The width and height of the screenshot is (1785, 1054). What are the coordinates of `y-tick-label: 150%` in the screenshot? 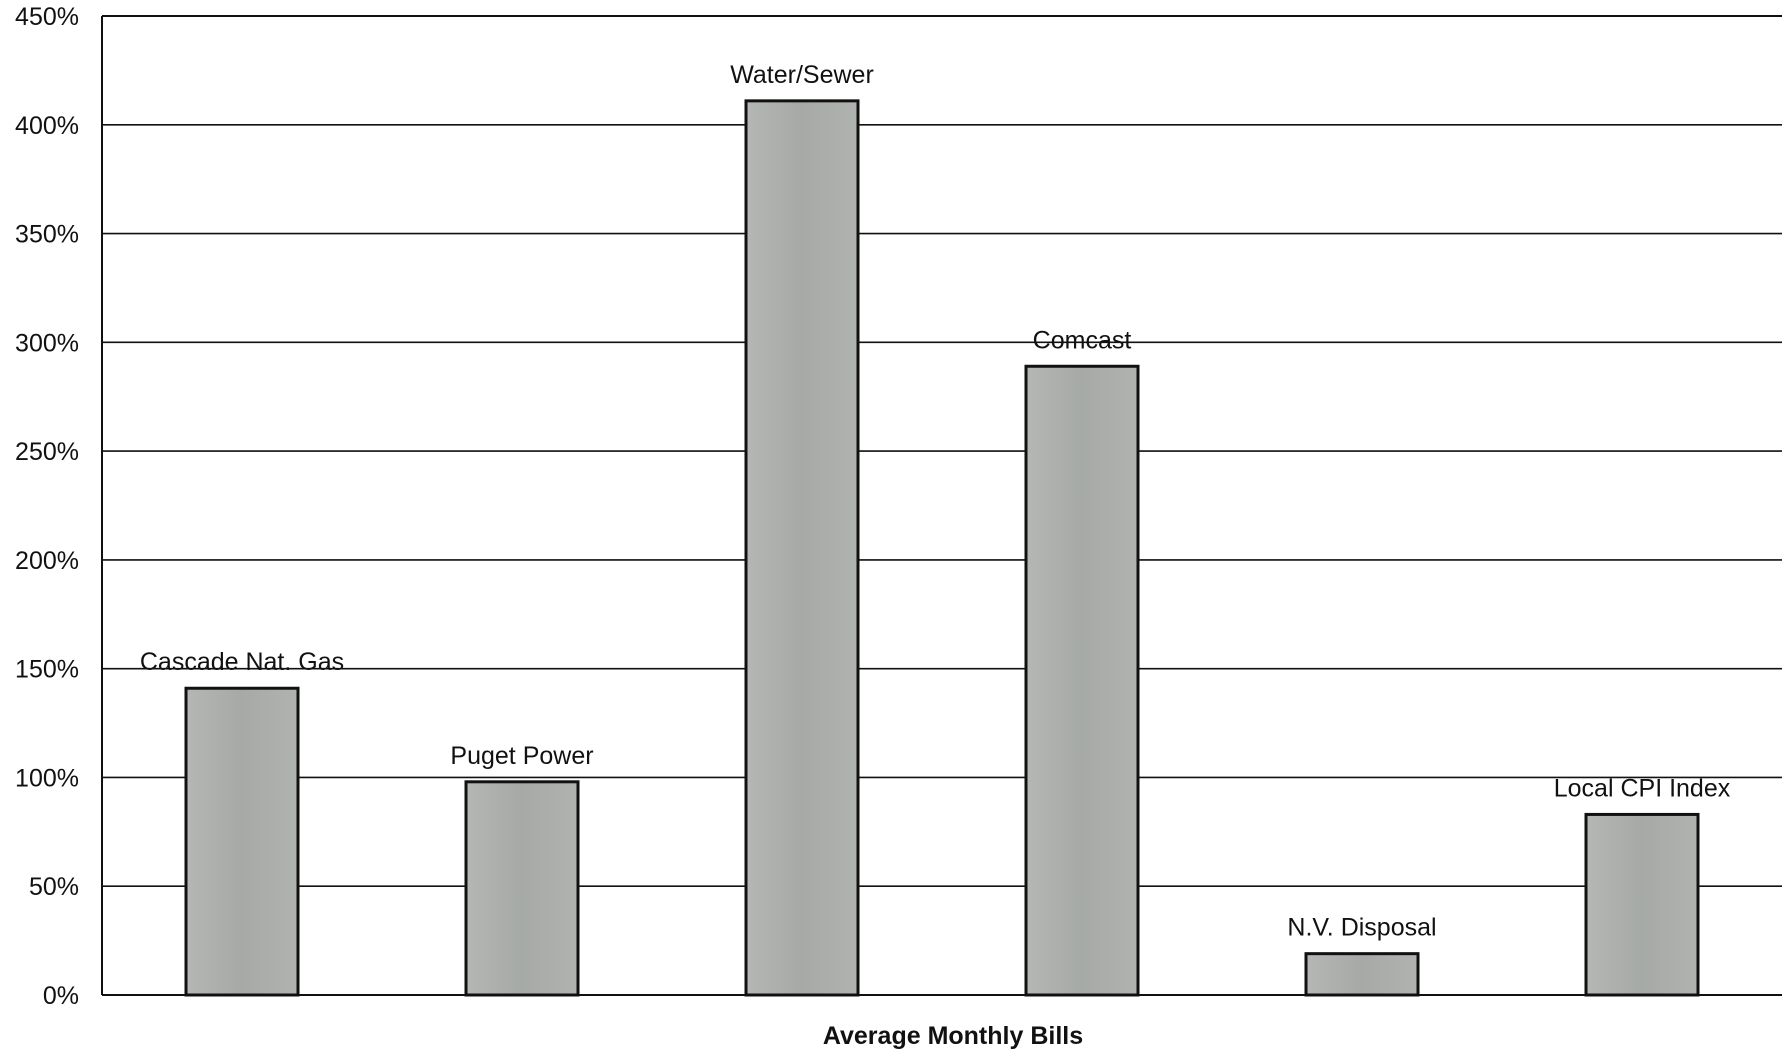 It's located at (47, 670).